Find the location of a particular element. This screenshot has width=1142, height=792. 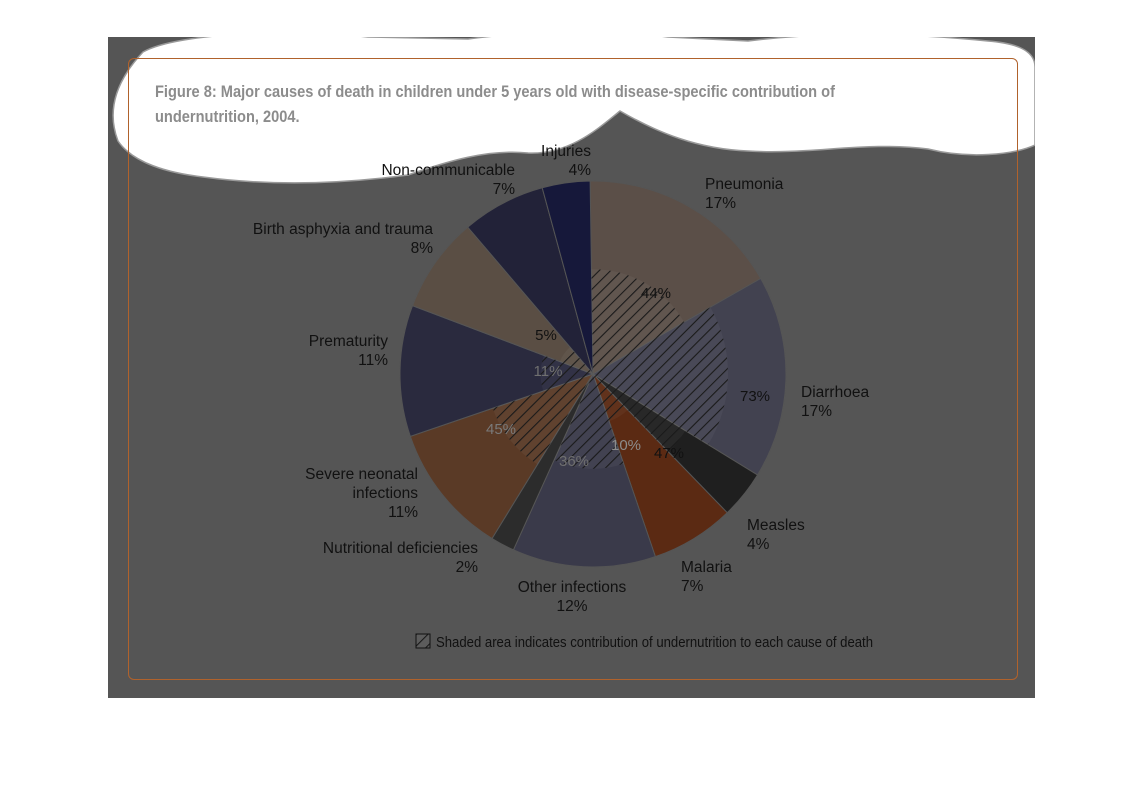

undernutrition-value-pneumonia: 44% is located at coordinates (656, 293).